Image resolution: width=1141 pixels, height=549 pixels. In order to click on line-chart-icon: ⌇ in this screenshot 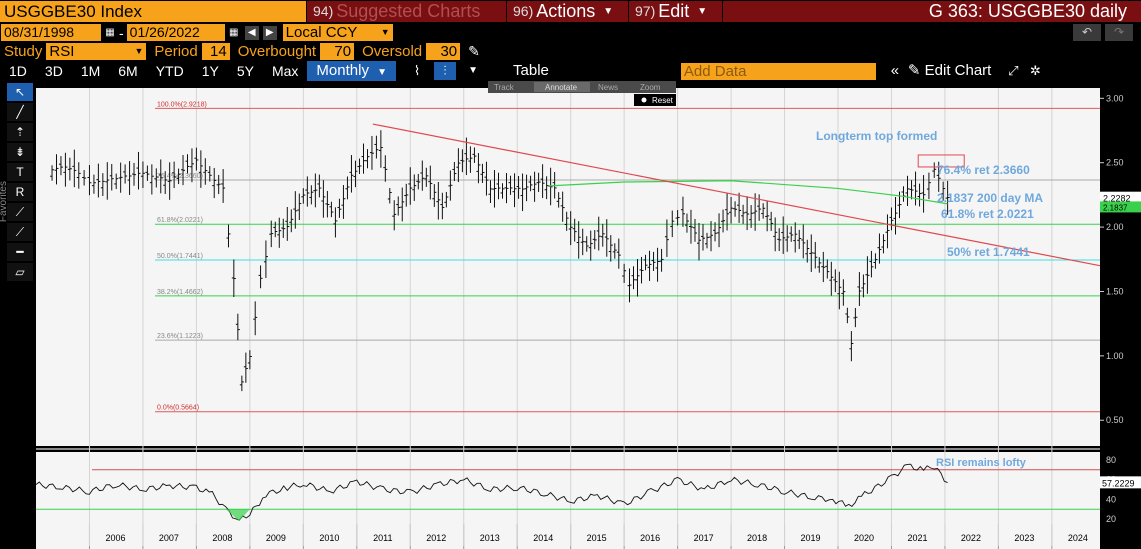, I will do `click(417, 70)`.